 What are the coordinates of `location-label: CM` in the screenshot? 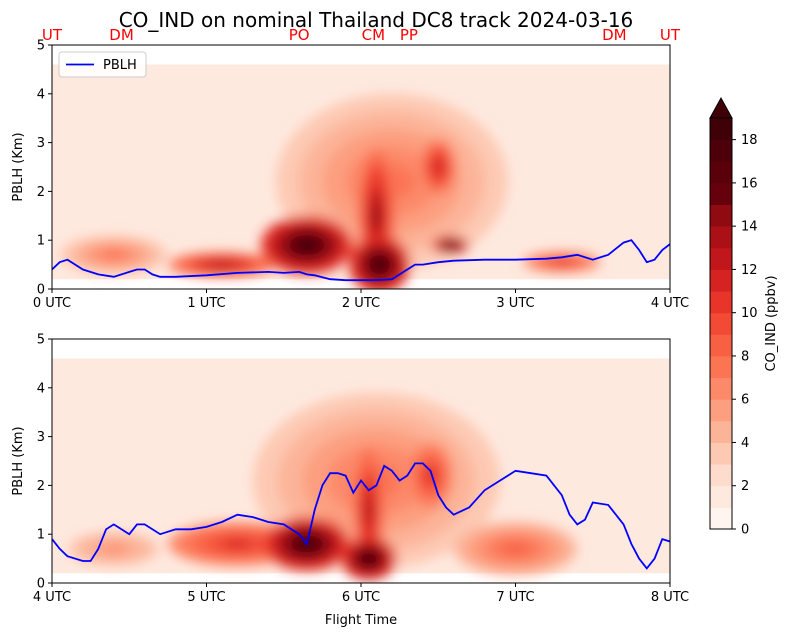 It's located at (373, 35).